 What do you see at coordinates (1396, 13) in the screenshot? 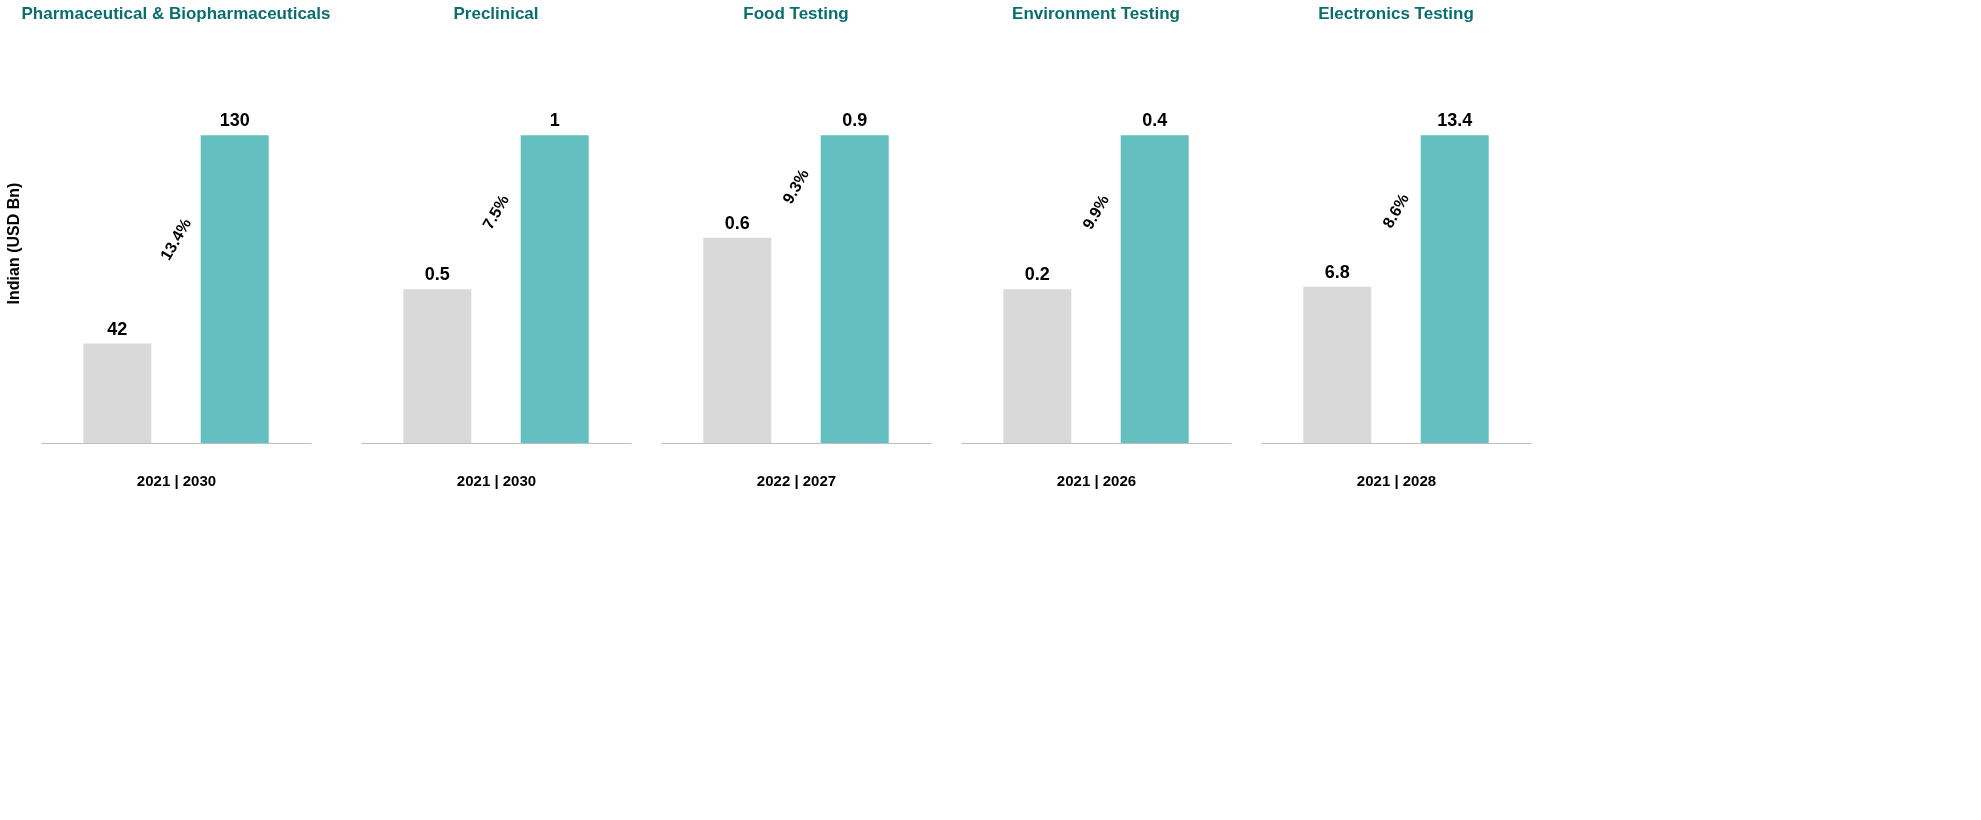
I see `chart-title: Electronics Testing` at bounding box center [1396, 13].